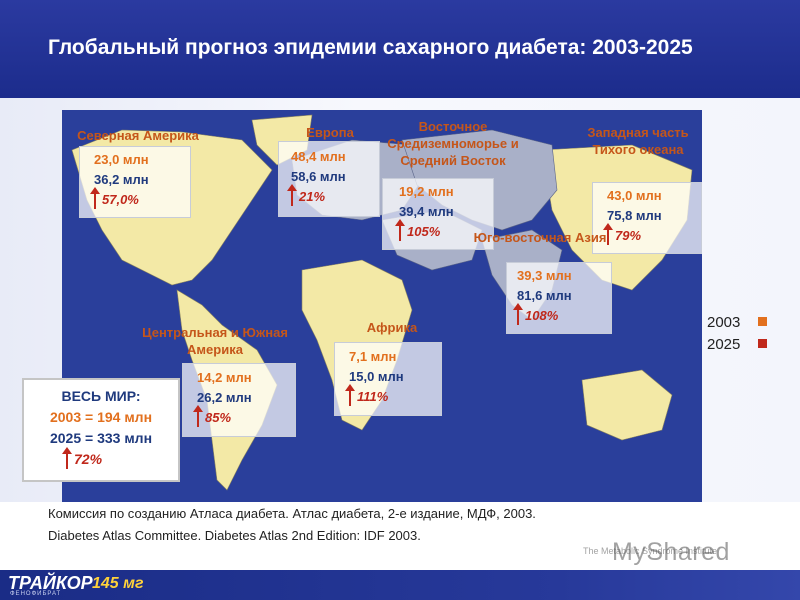 This screenshot has height=600, width=800. What do you see at coordinates (544, 275) in the screenshot?
I see `value-2003: 39,3 млн` at bounding box center [544, 275].